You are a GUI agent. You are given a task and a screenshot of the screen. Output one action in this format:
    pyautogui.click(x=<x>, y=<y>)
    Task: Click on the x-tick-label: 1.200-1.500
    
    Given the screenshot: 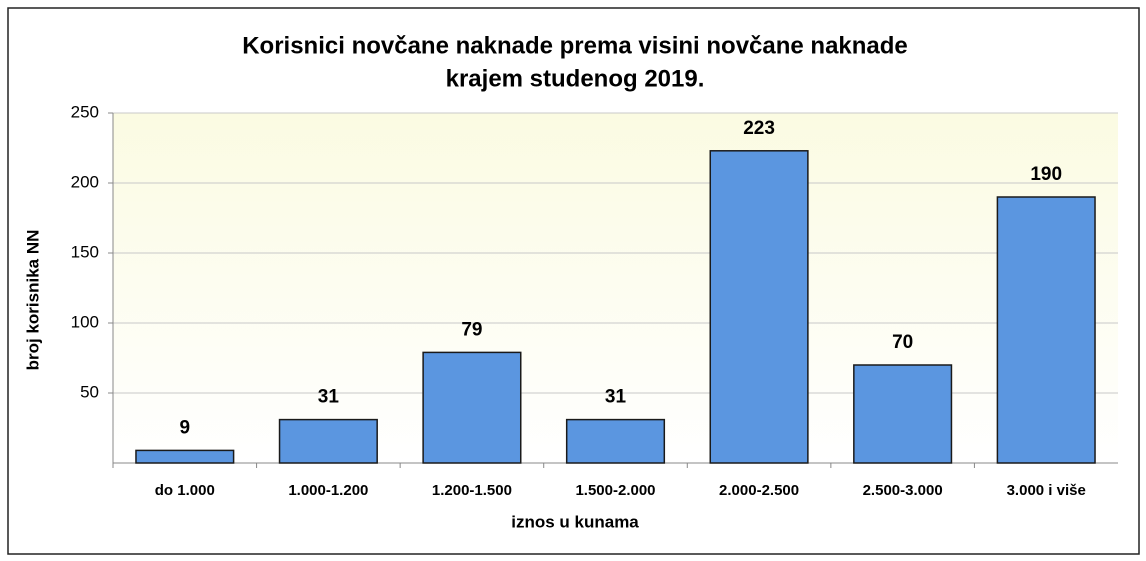 What is the action you would take?
    pyautogui.click(x=472, y=490)
    